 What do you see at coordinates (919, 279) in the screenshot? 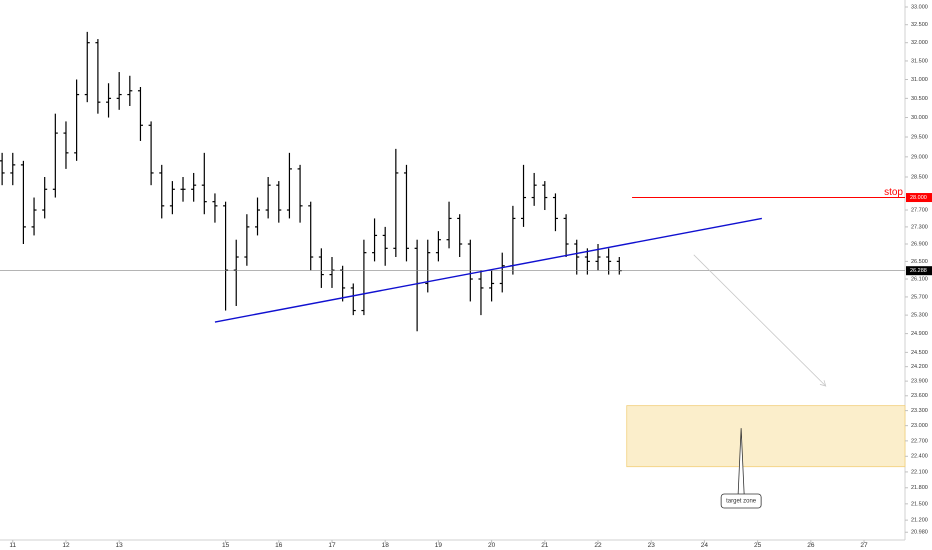
I see `y-tick-label: 26.100` at bounding box center [919, 279].